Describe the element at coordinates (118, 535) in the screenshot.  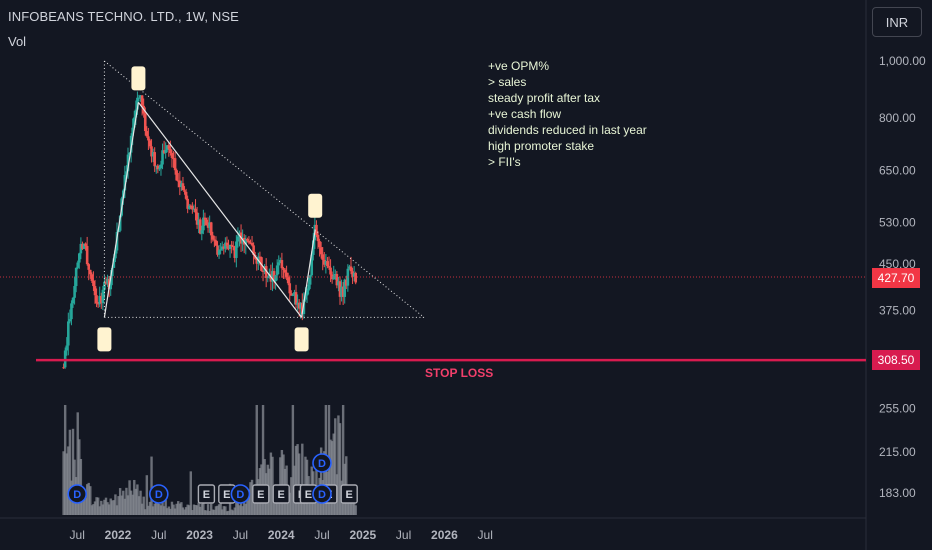
I see `time-axis-tick: 2022` at that location.